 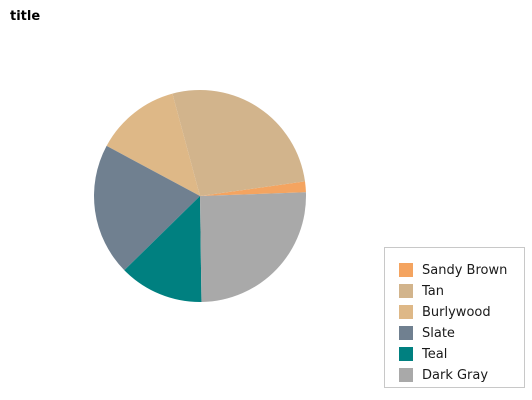 I want to click on pie-slice-slate, so click(x=147, y=208).